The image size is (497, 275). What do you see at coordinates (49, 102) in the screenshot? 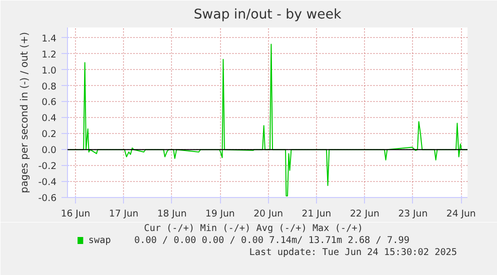
I see `y-tick-label: 0.6` at bounding box center [49, 102].